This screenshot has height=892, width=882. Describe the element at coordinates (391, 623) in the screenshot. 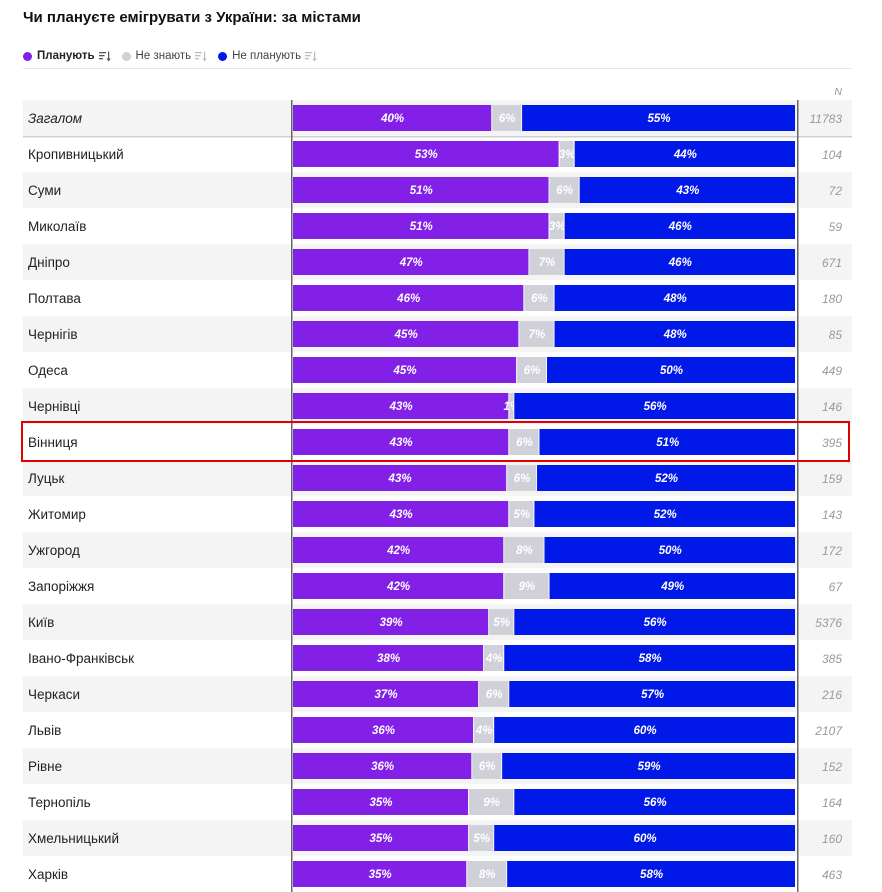

I see `data-label: 39%` at that location.